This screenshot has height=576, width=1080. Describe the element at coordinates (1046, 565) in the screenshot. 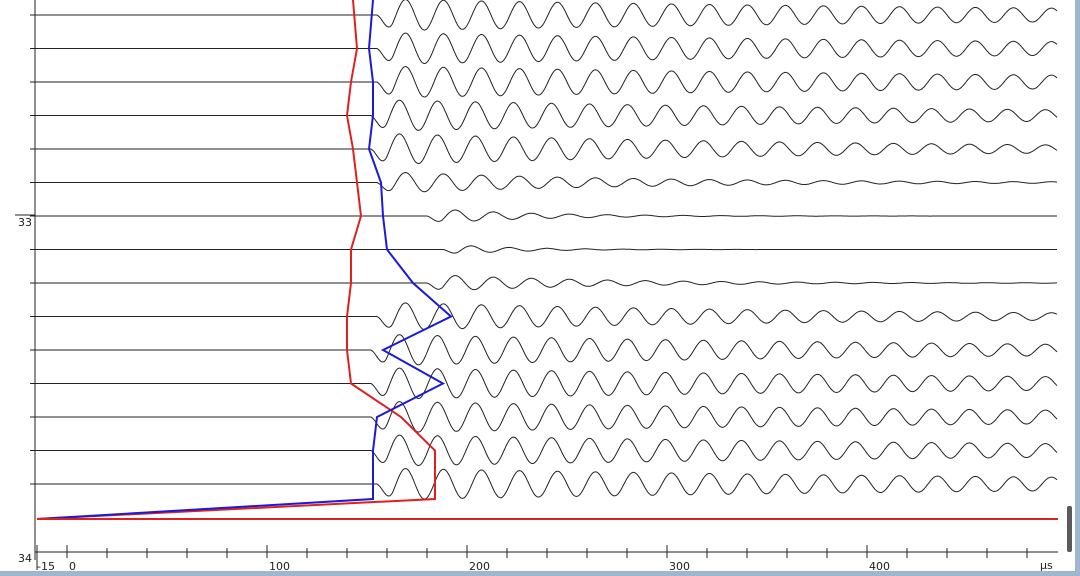

I see `x-unit-label: μs` at that location.